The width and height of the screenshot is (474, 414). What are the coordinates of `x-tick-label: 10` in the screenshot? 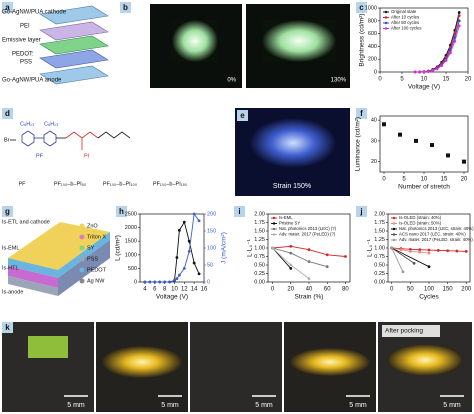 It's located at (174, 290).